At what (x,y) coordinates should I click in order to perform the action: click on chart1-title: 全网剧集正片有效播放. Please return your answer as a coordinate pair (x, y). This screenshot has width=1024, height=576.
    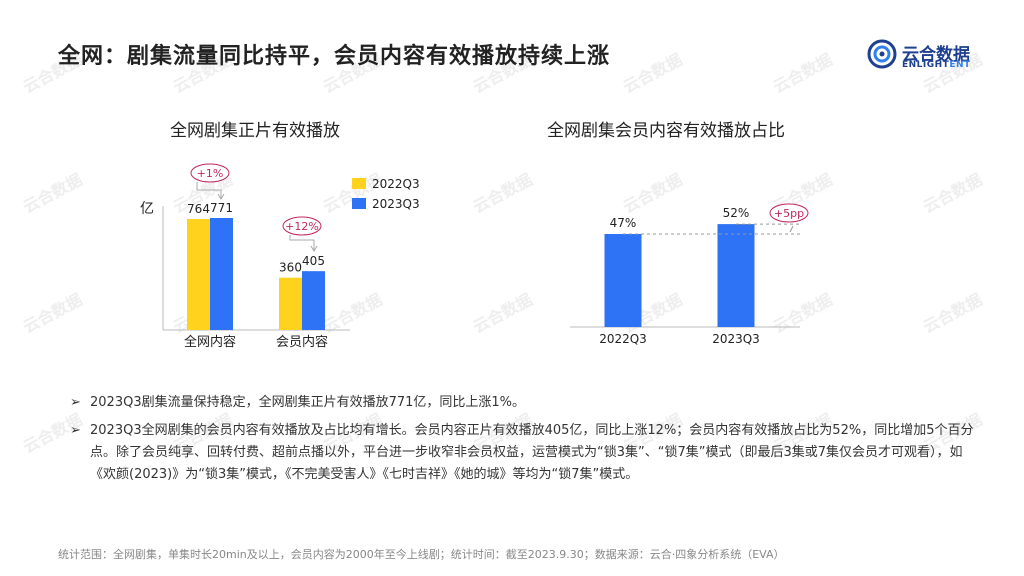
    Looking at the image, I should click on (255, 131).